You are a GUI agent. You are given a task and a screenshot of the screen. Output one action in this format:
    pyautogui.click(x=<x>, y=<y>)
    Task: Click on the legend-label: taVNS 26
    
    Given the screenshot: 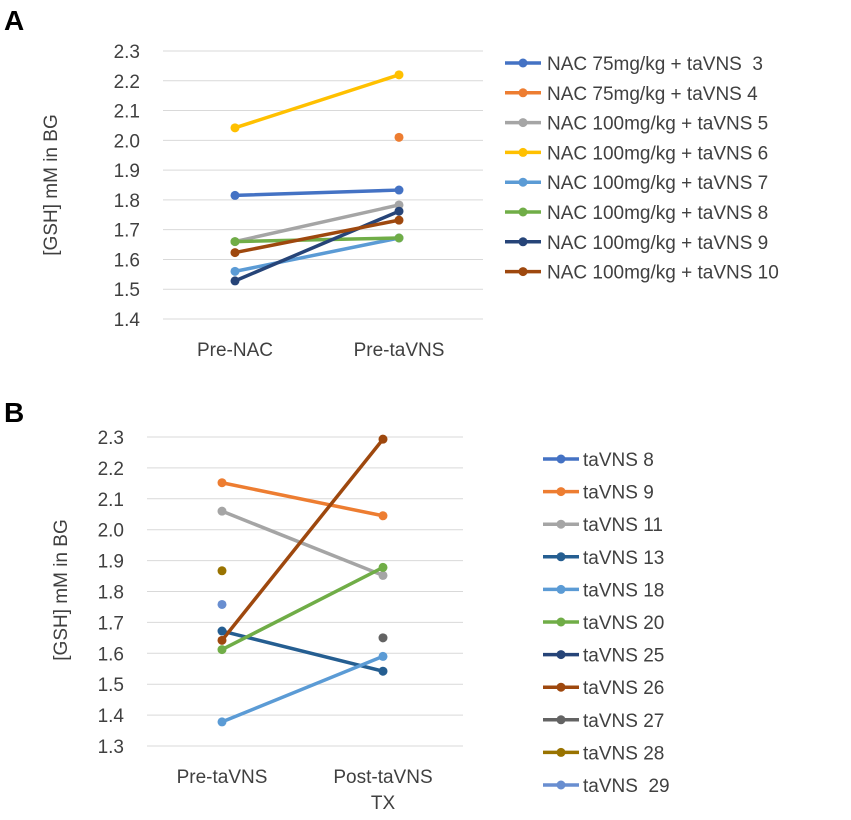 What is the action you would take?
    pyautogui.click(x=623, y=688)
    